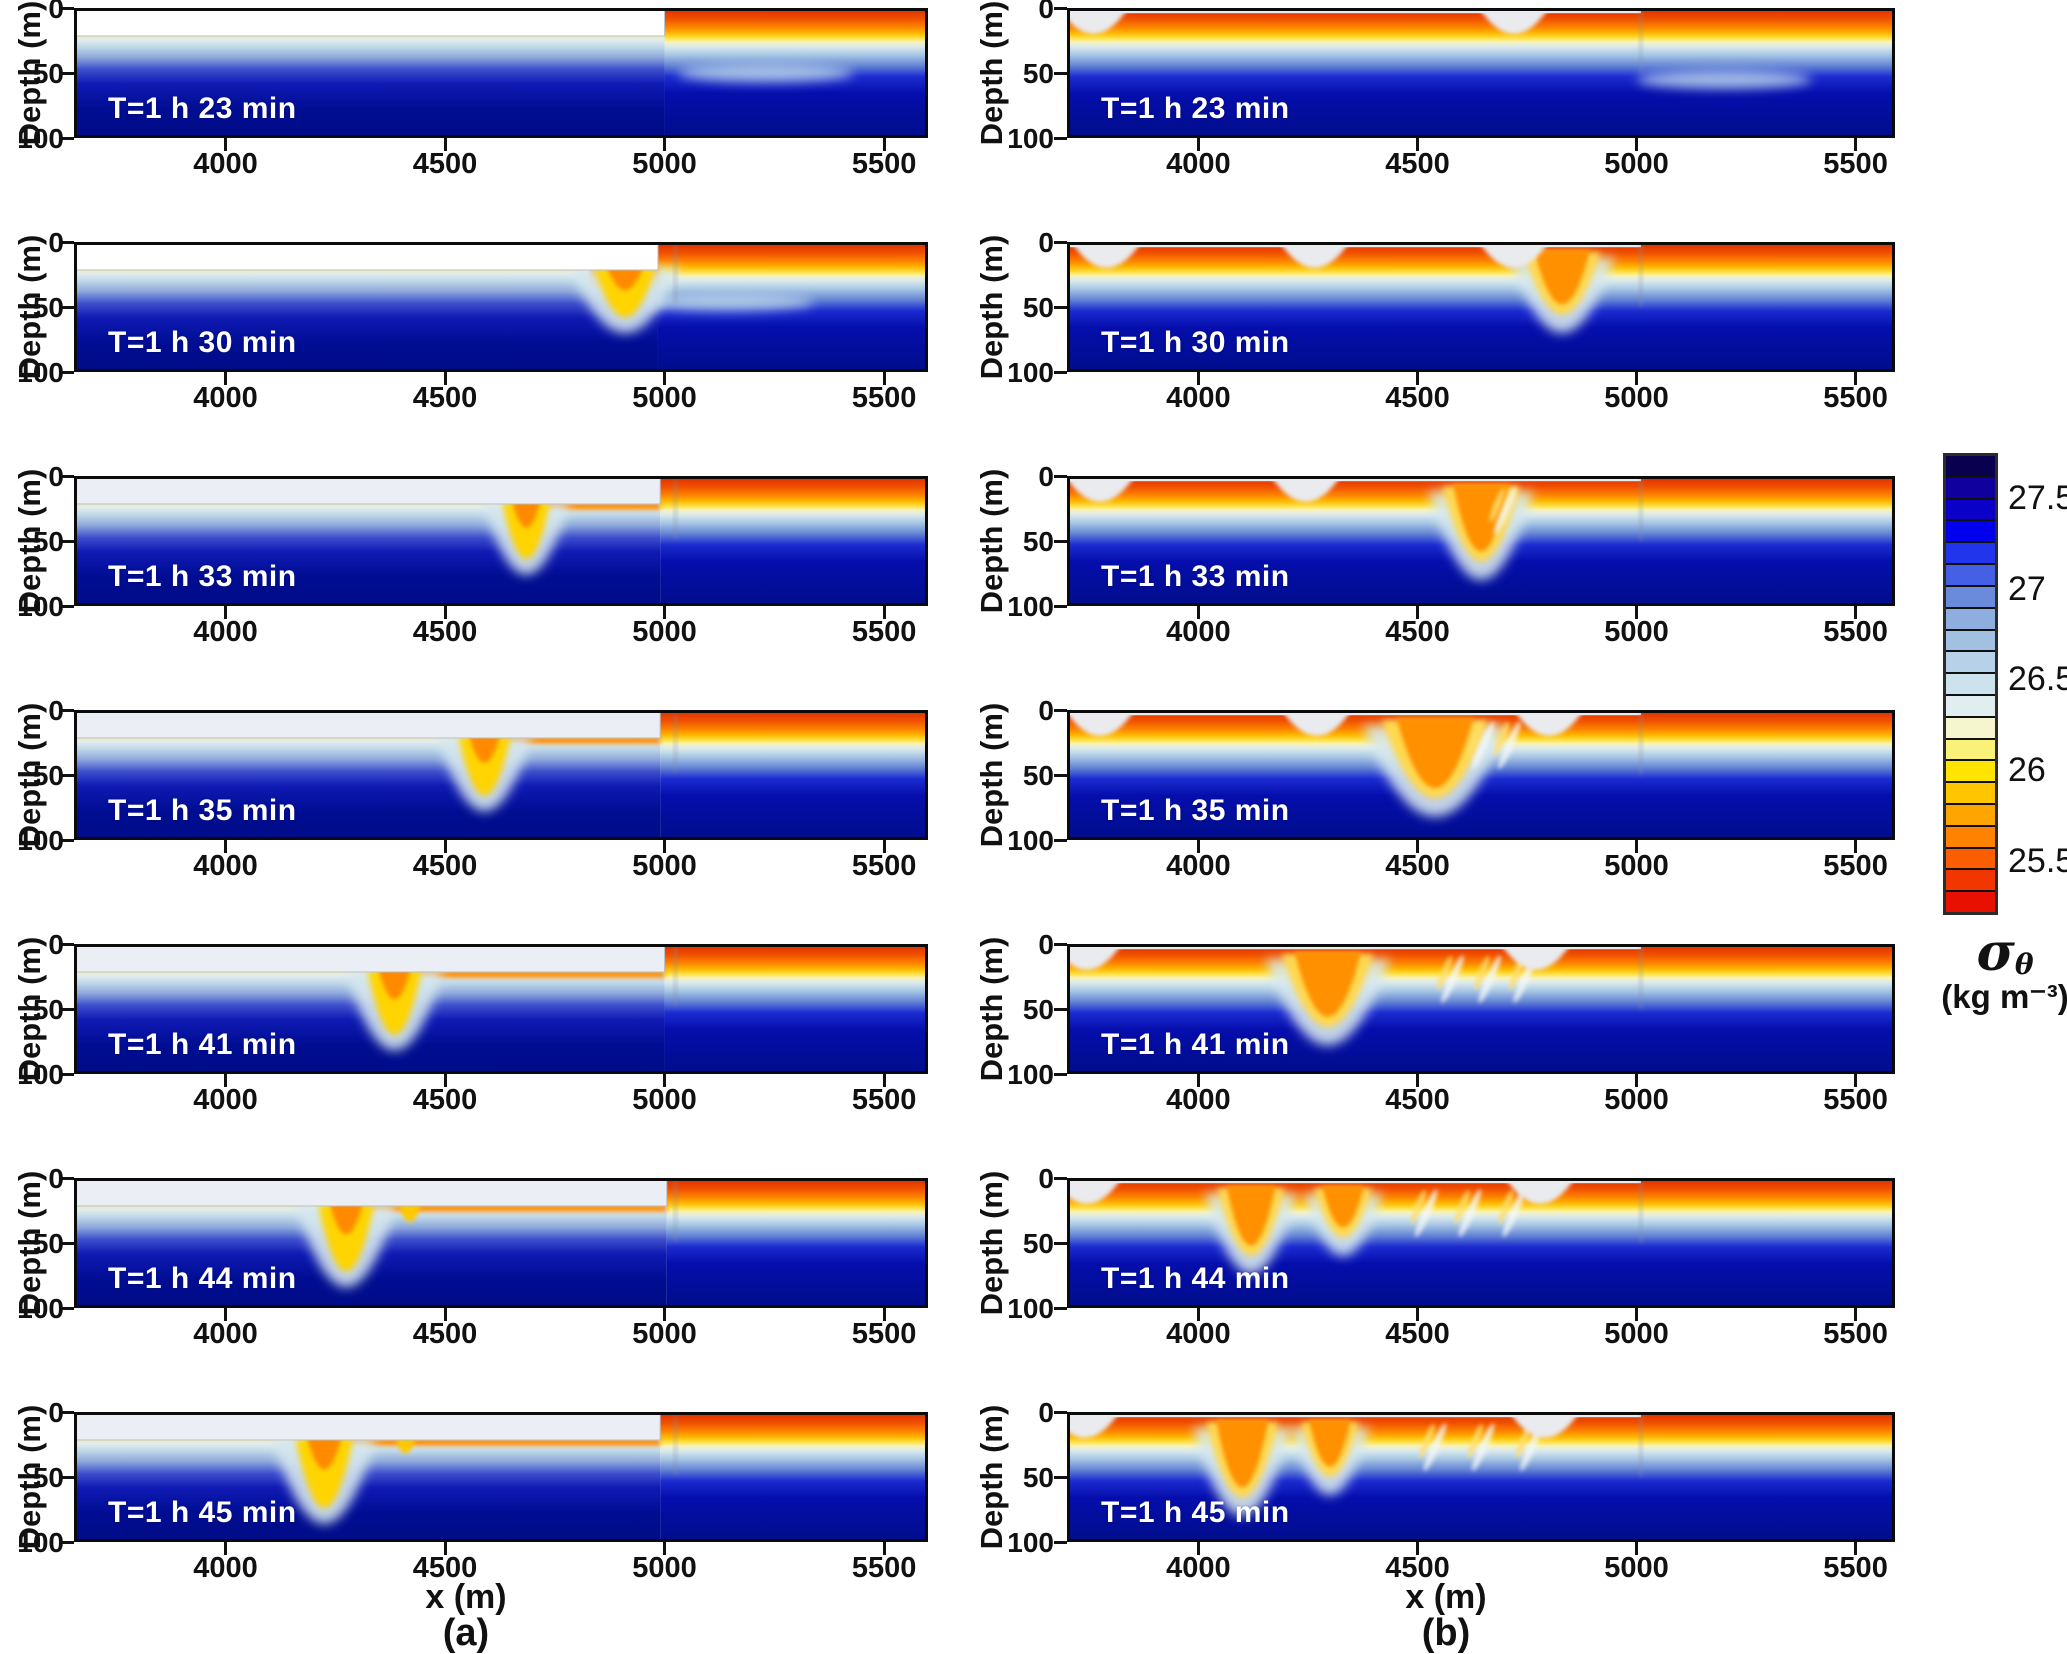 The height and width of the screenshot is (1654, 2067). What do you see at coordinates (466, 1597) in the screenshot?
I see `x-axis-title-a: x (m)` at bounding box center [466, 1597].